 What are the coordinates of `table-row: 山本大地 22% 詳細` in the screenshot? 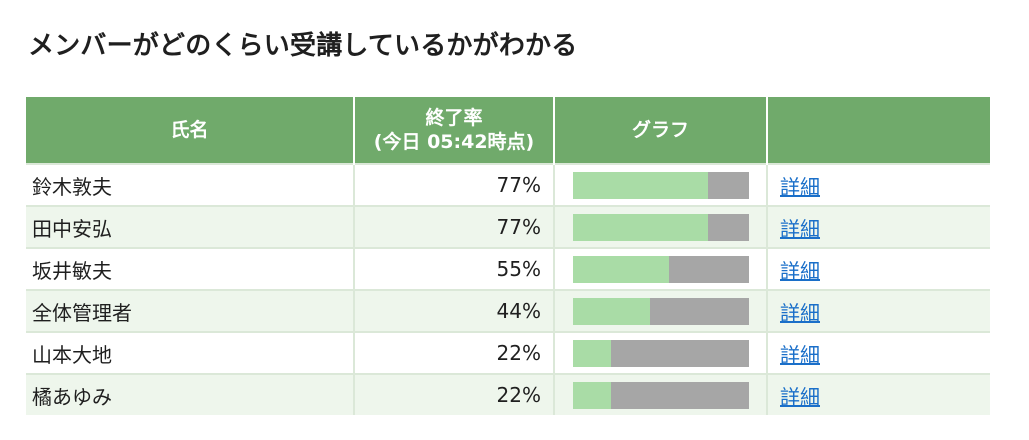 It's located at (508, 352).